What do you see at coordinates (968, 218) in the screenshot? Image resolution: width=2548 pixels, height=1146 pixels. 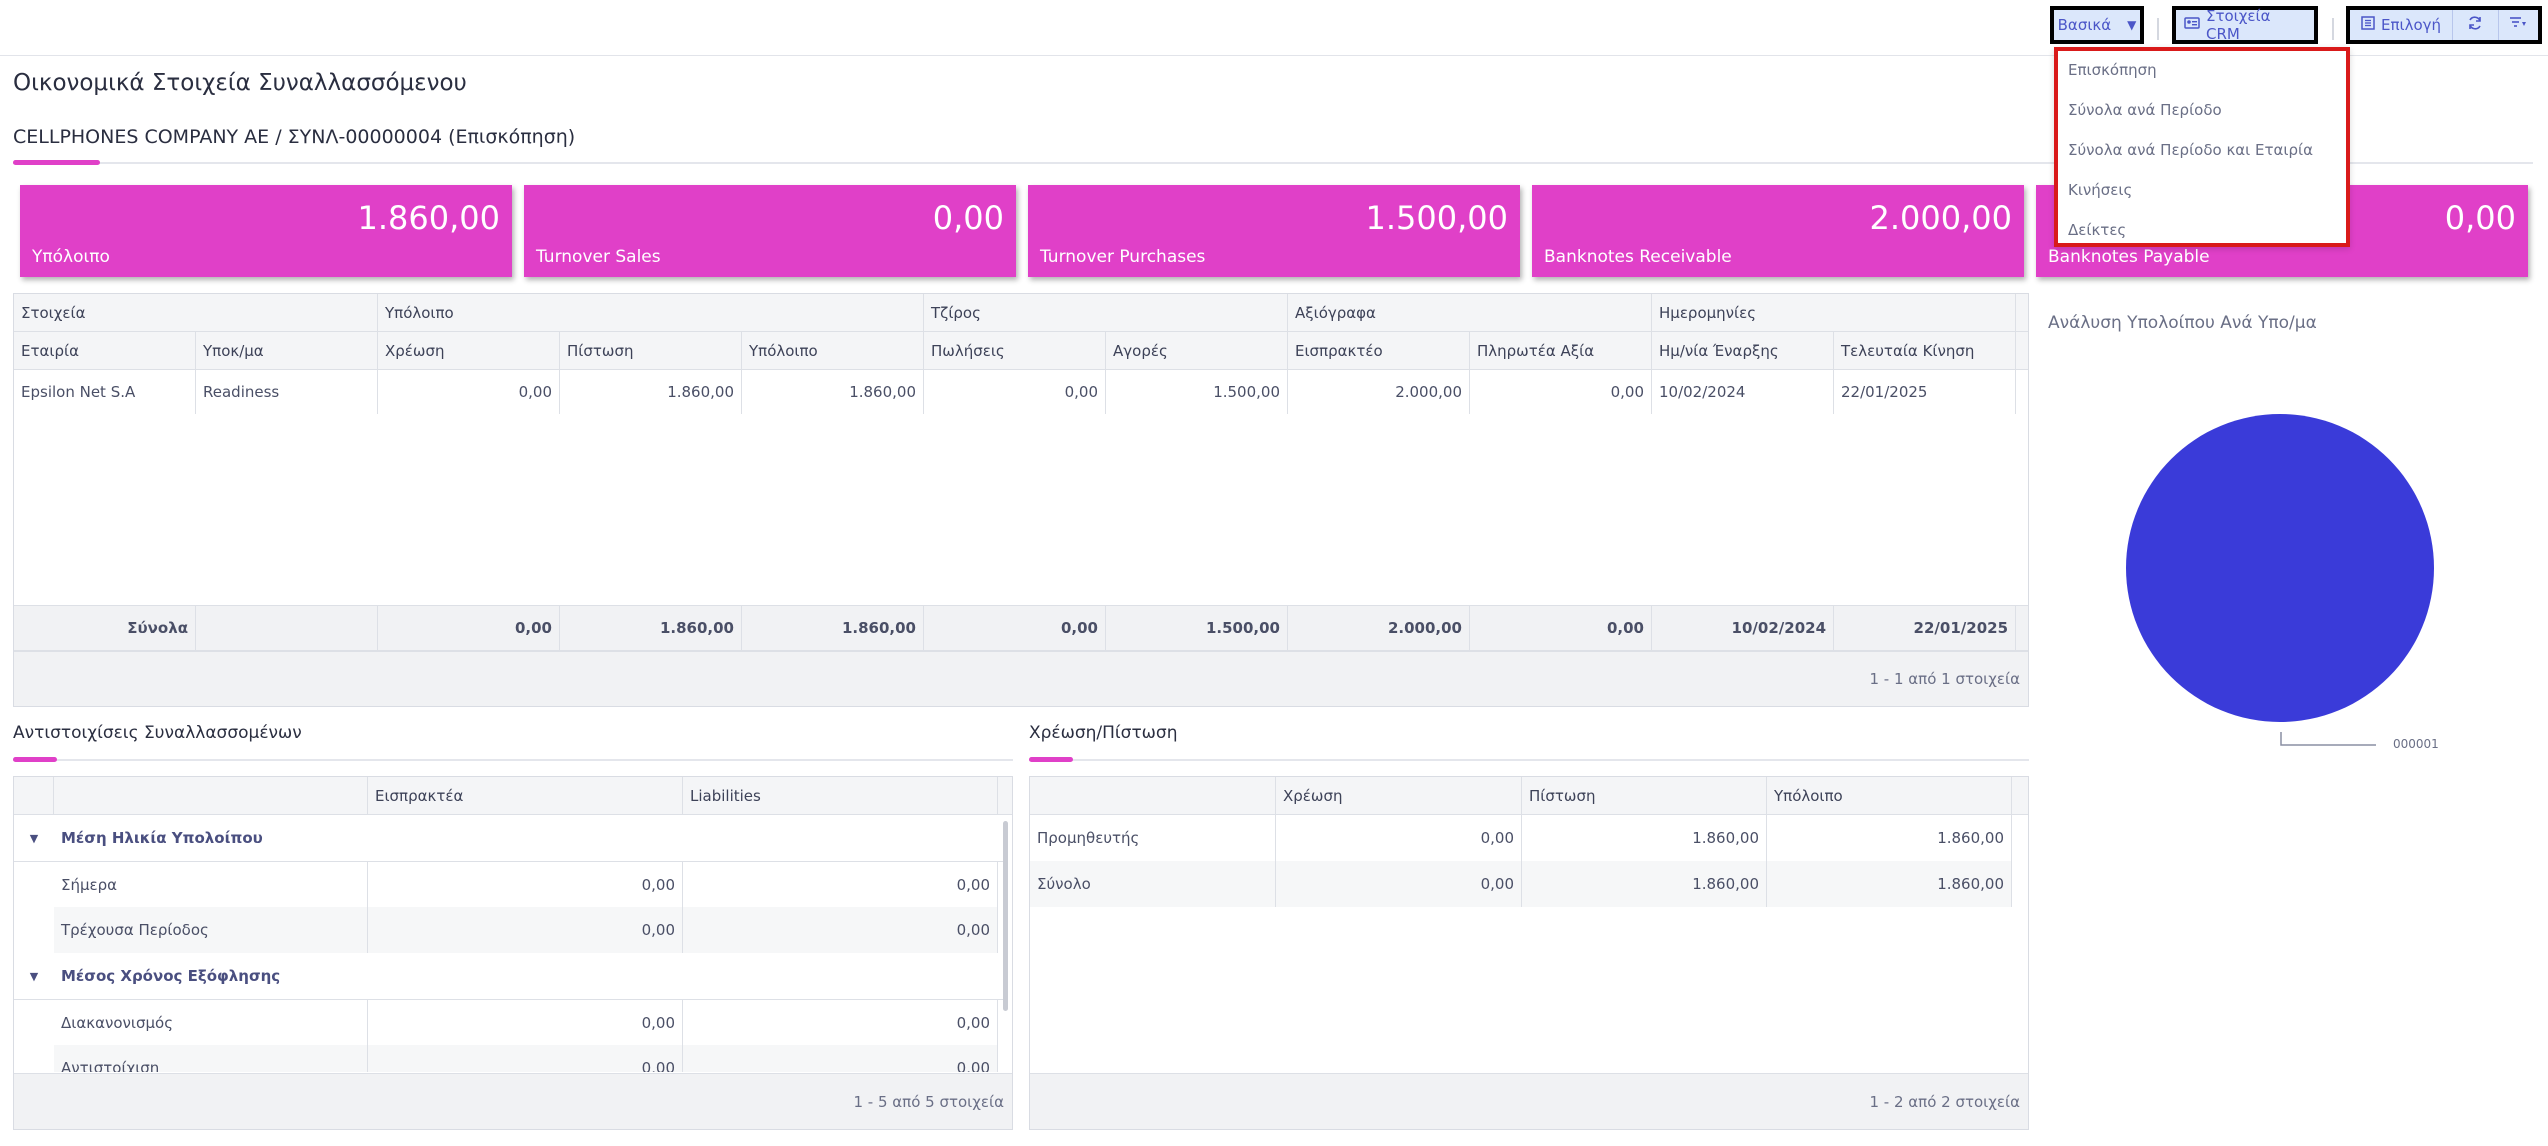 I see `kpi-value: 0,00` at bounding box center [968, 218].